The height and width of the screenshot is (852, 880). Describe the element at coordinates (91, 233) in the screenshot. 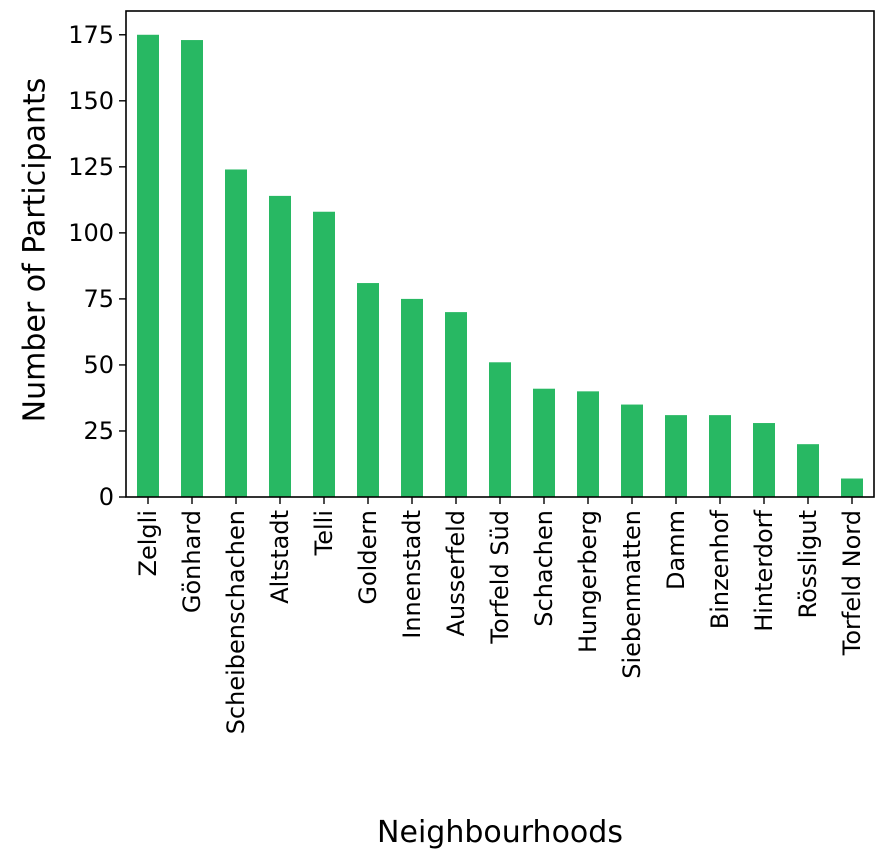

I see `y-tick-label: 100` at that location.